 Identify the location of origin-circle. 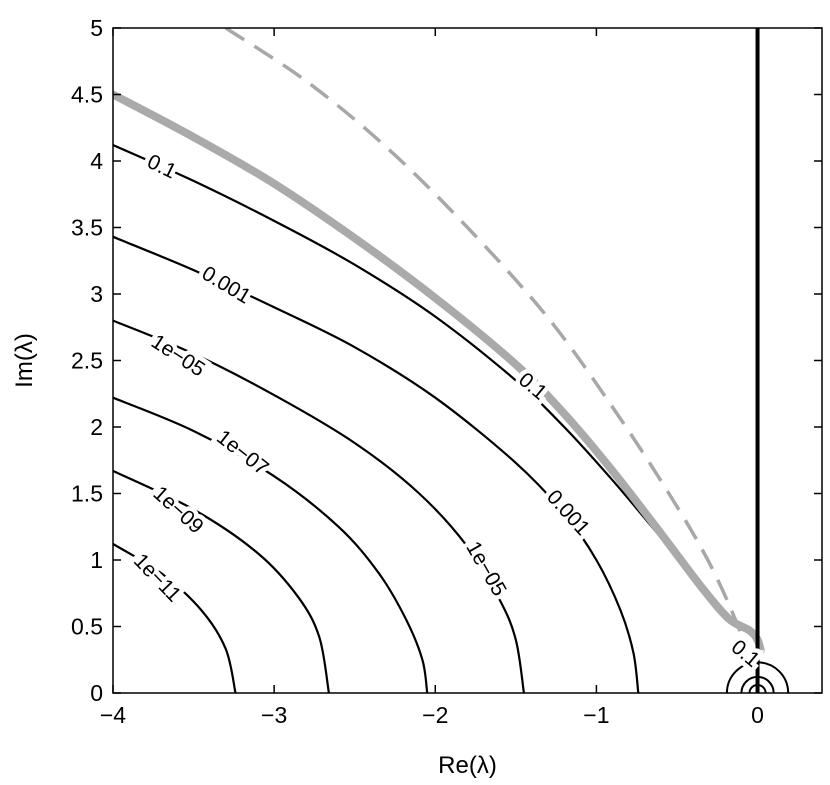
(757, 677).